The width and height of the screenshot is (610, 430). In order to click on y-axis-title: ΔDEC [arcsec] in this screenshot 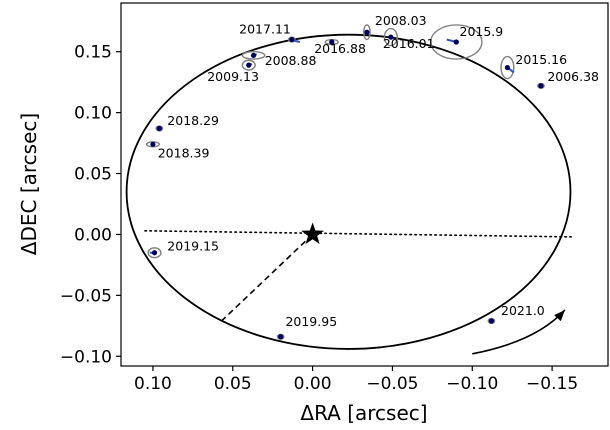, I will do `click(29, 184)`.